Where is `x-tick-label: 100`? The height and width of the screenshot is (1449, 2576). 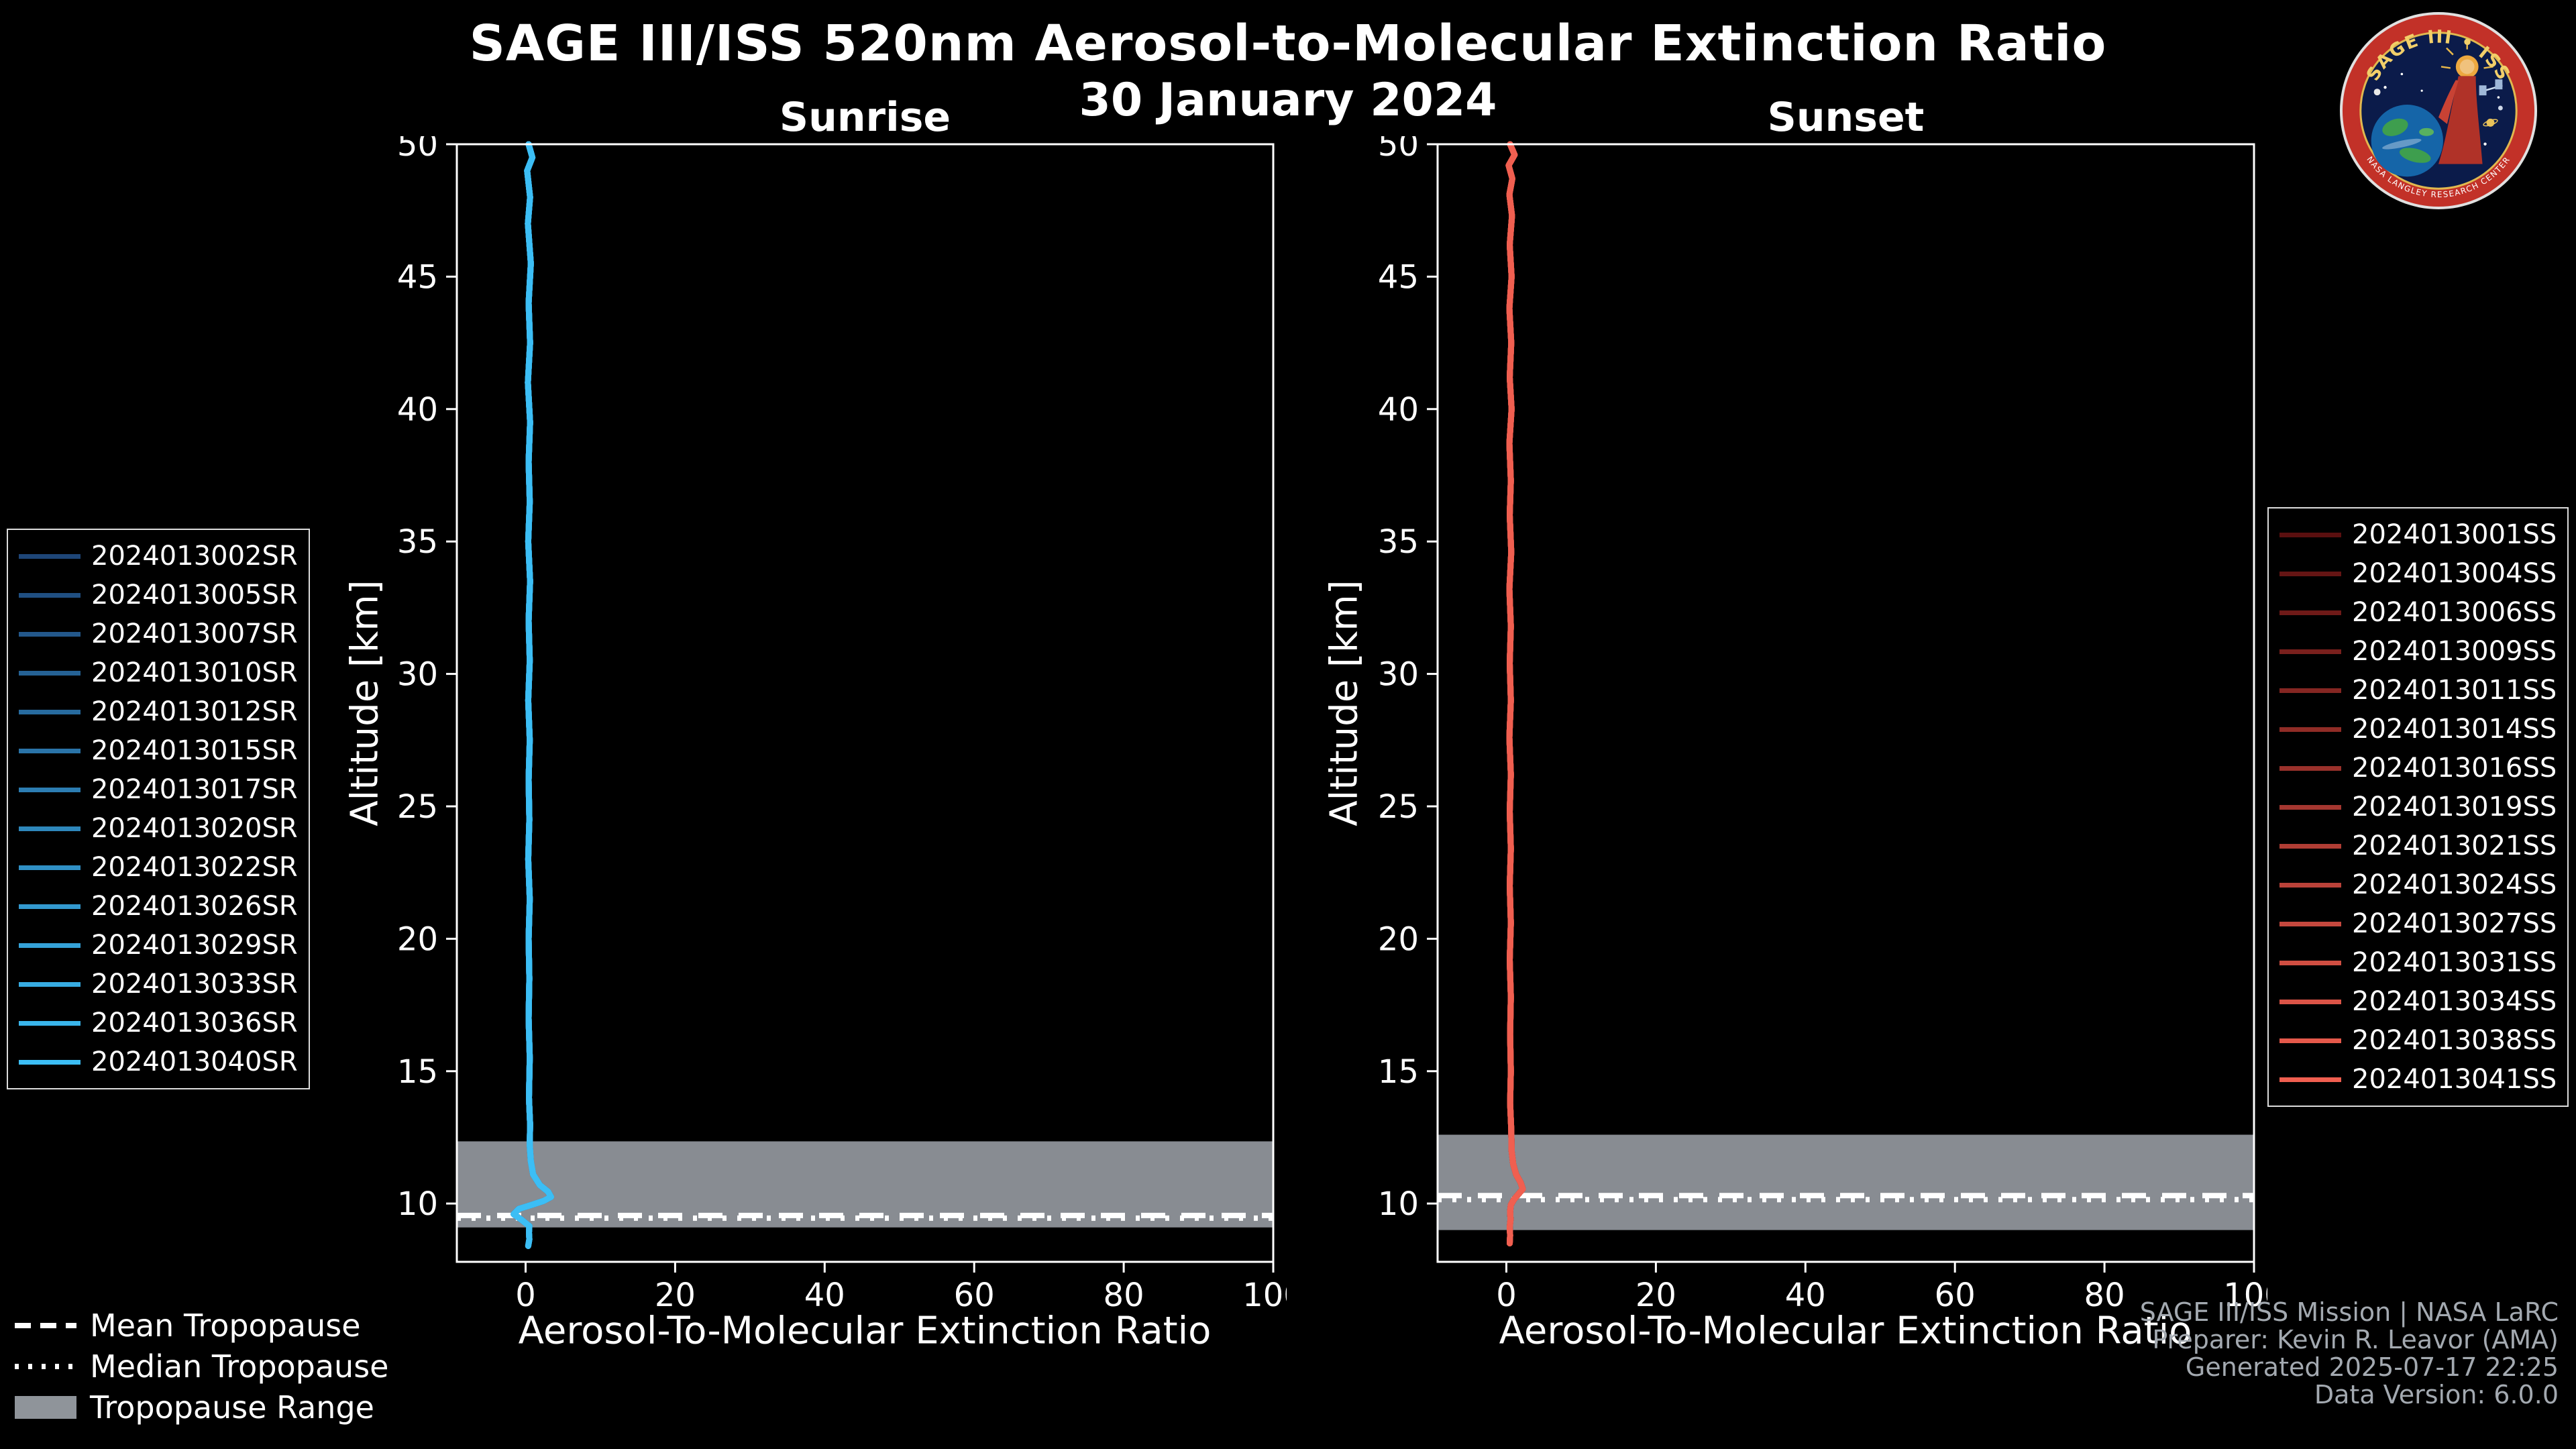
x-tick-label: 100 is located at coordinates (1264, 1295).